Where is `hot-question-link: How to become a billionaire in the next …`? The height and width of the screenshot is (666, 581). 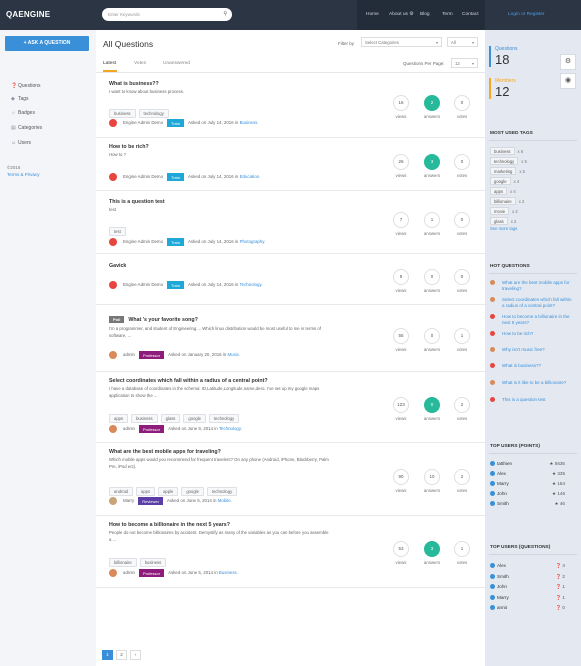
hot-question-link: How to become a billionaire in the next … is located at coordinates (532, 320).